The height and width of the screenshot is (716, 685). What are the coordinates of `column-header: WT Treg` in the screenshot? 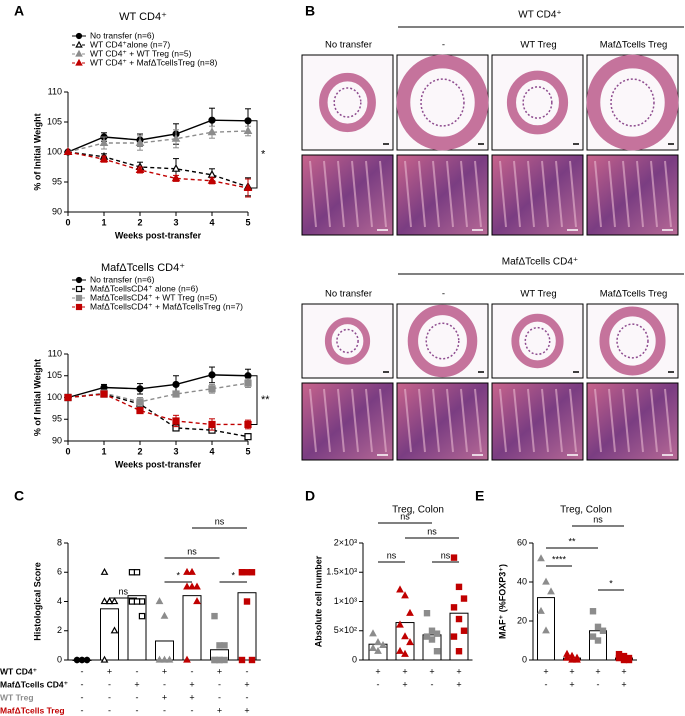 It's located at (538, 45).